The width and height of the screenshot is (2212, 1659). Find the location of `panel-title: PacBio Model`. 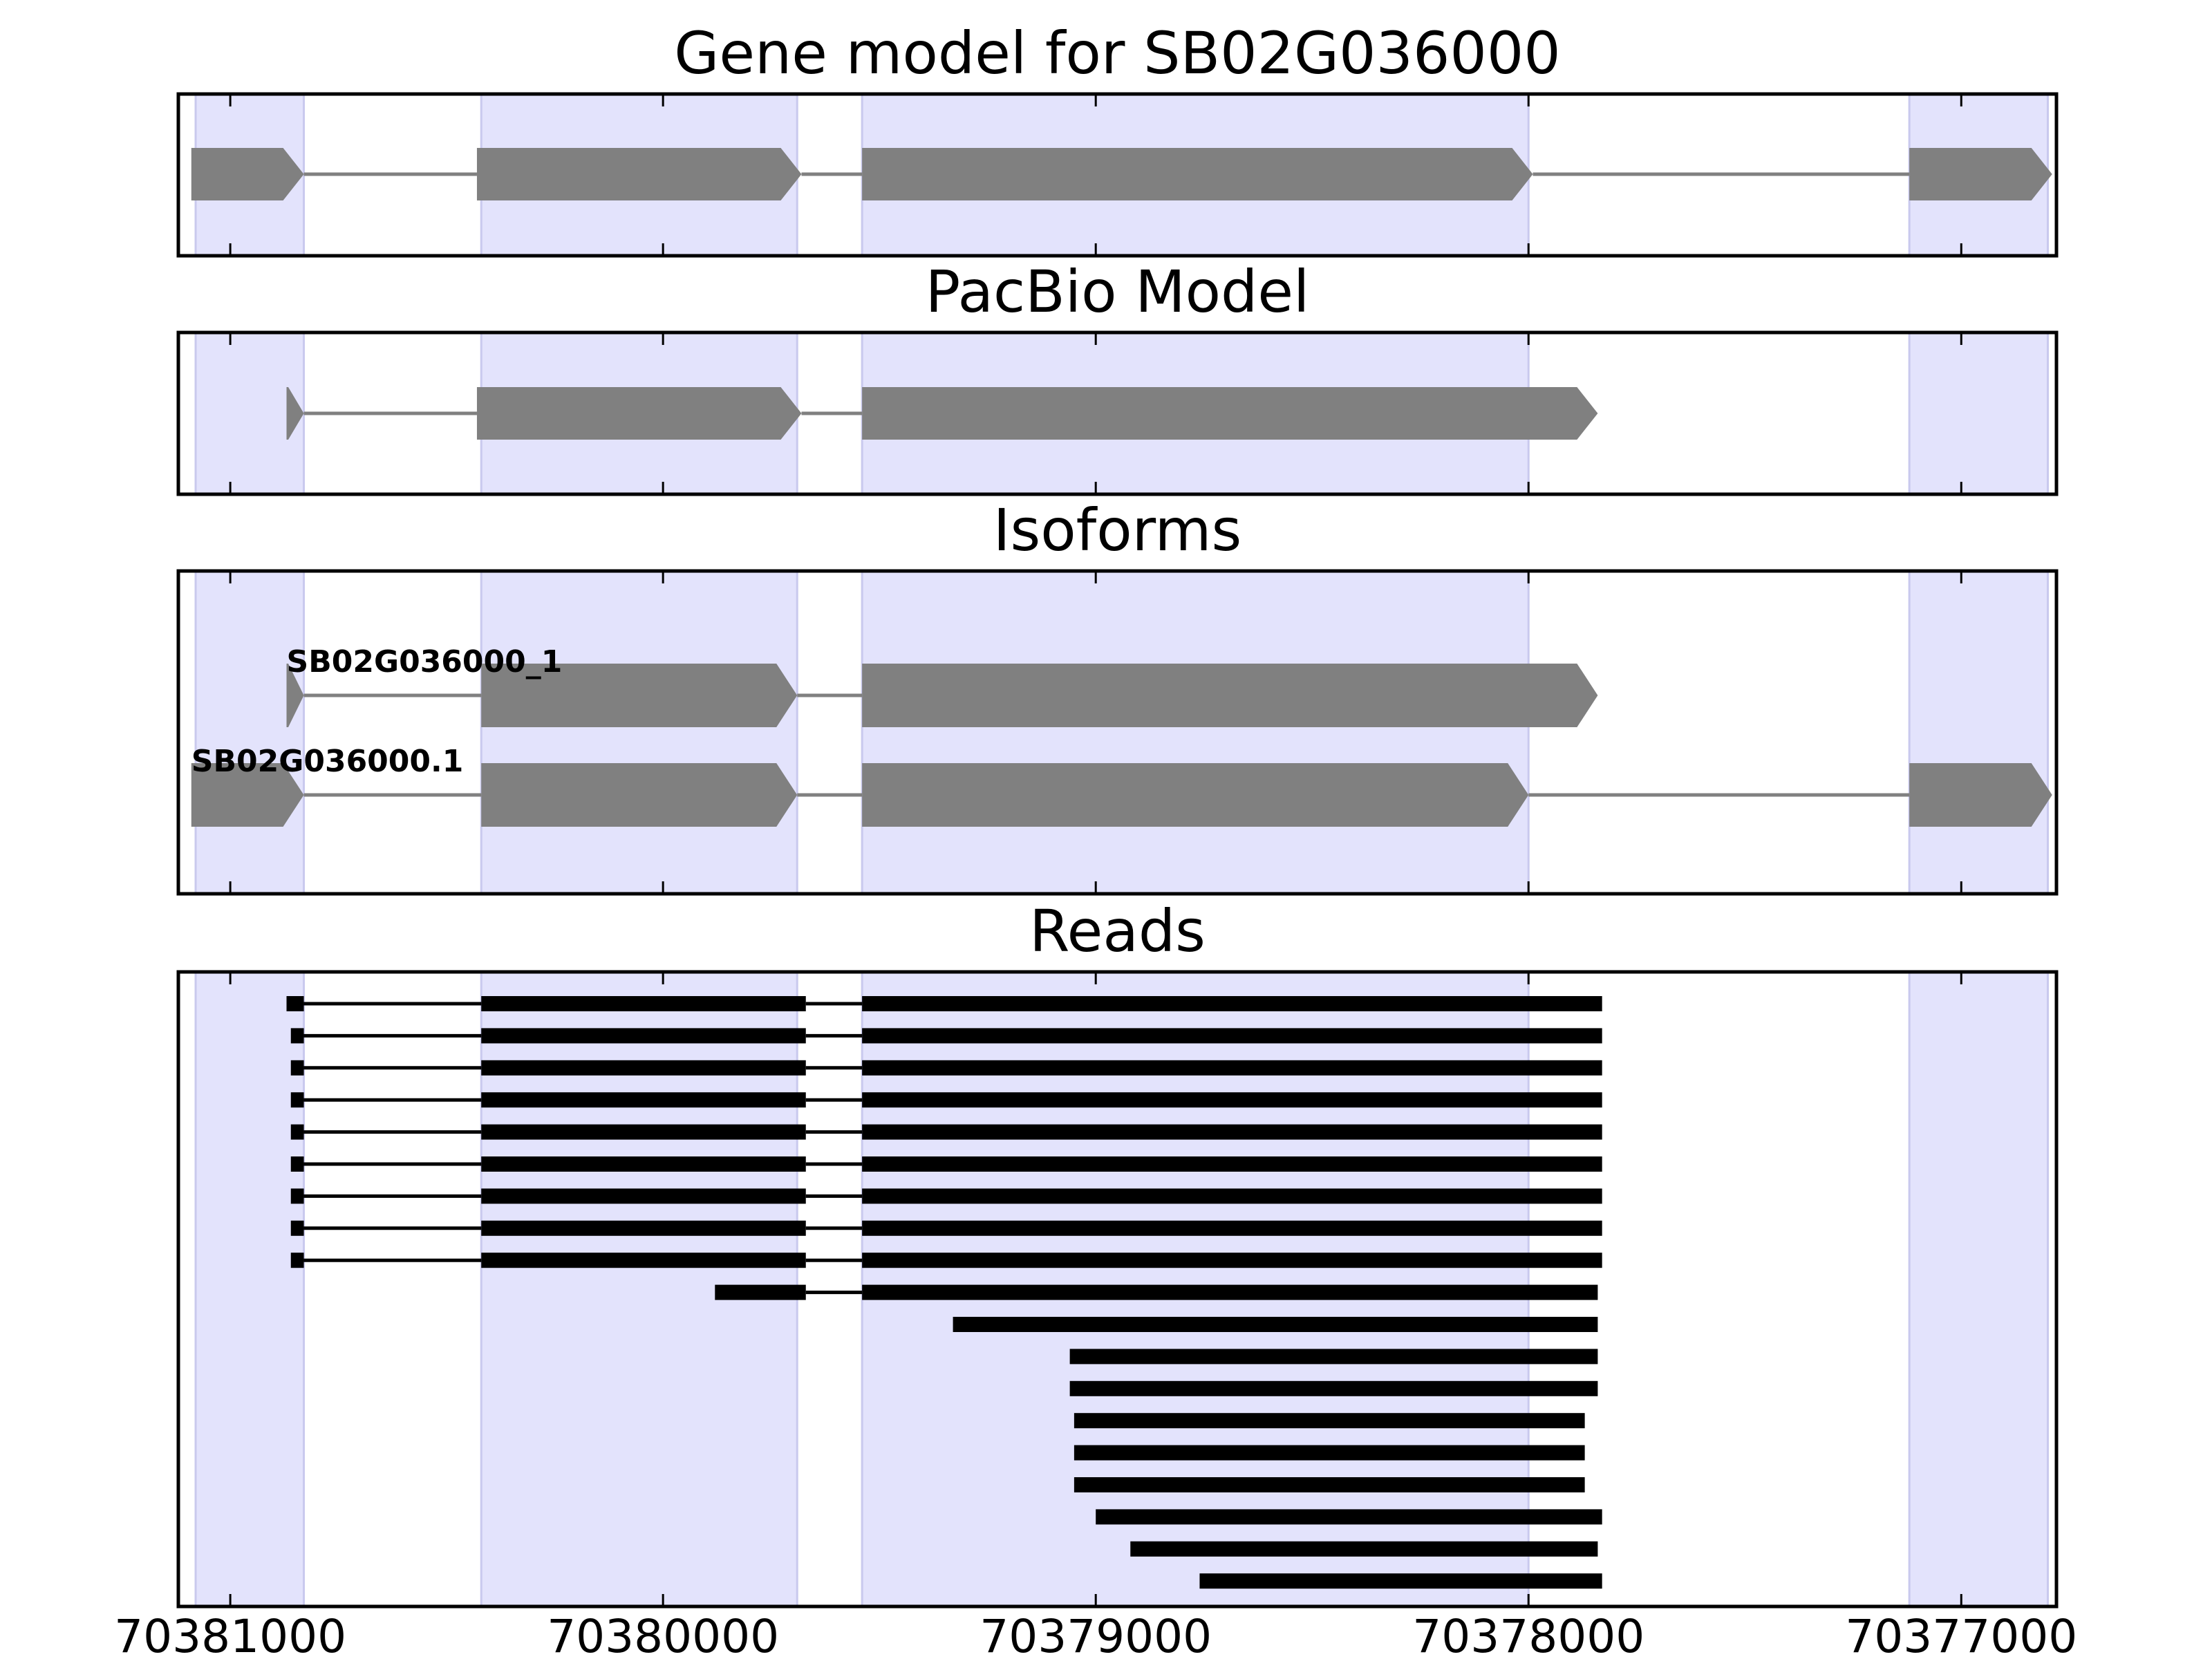

panel-title: PacBio Model is located at coordinates (1118, 292).